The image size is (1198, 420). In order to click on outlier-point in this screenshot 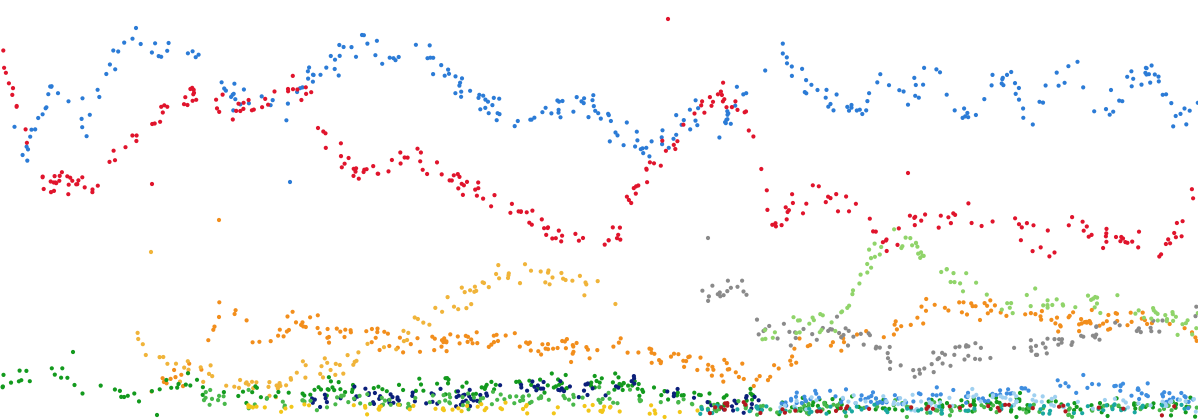, I will do `click(152, 184)`.